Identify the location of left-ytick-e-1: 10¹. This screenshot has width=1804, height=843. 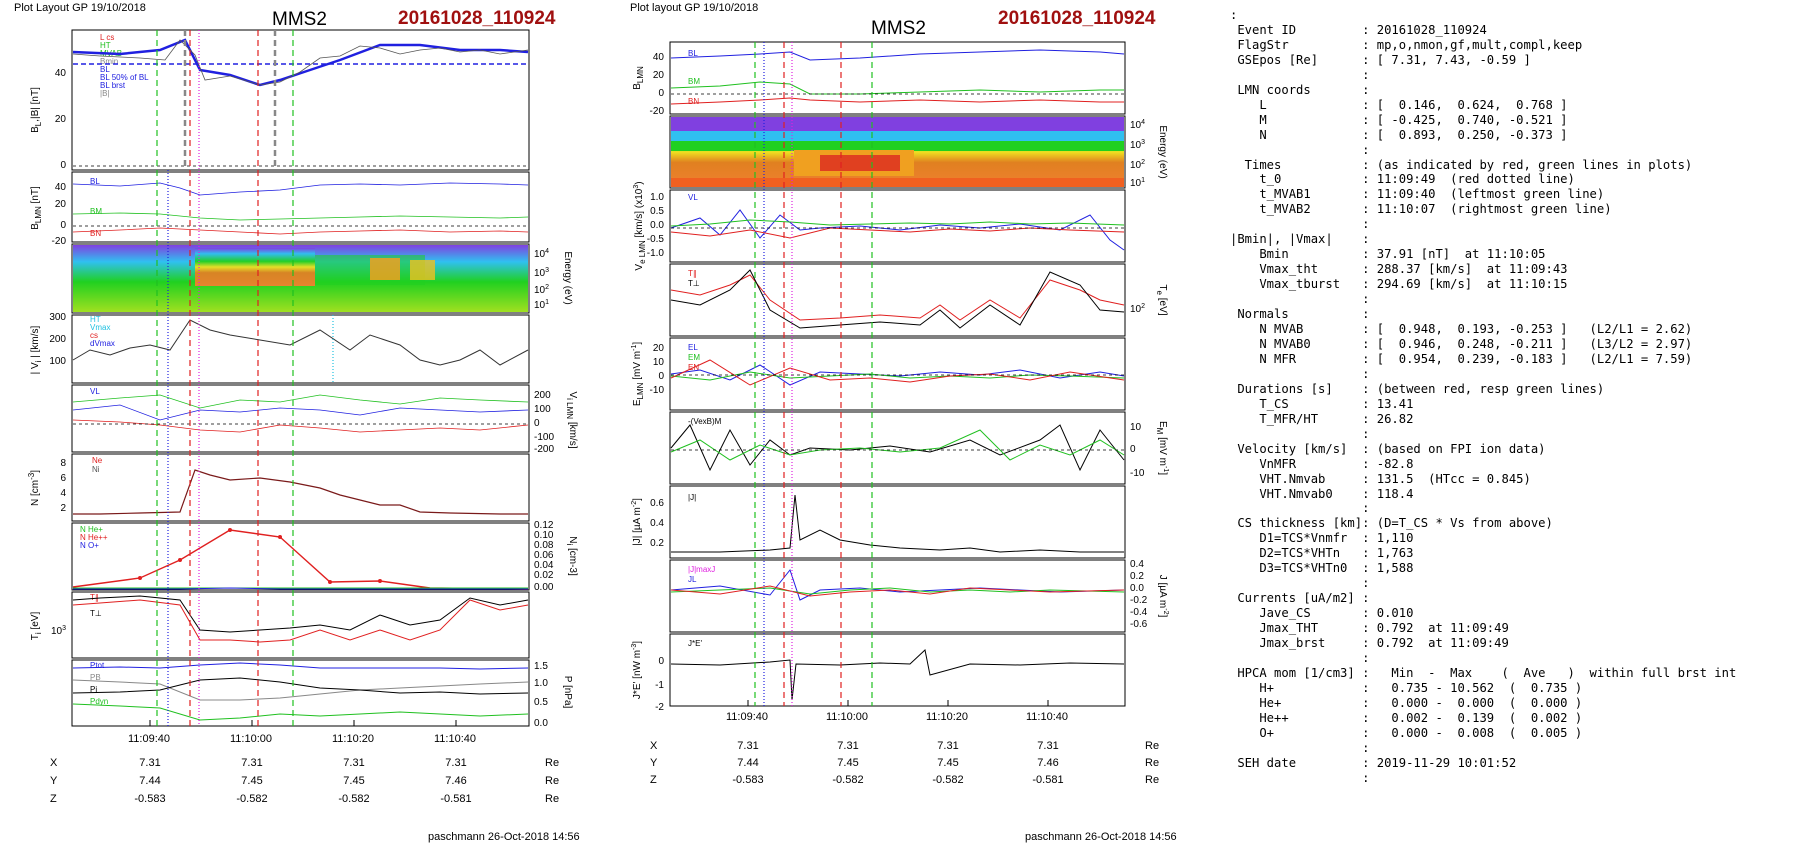
(541, 305).